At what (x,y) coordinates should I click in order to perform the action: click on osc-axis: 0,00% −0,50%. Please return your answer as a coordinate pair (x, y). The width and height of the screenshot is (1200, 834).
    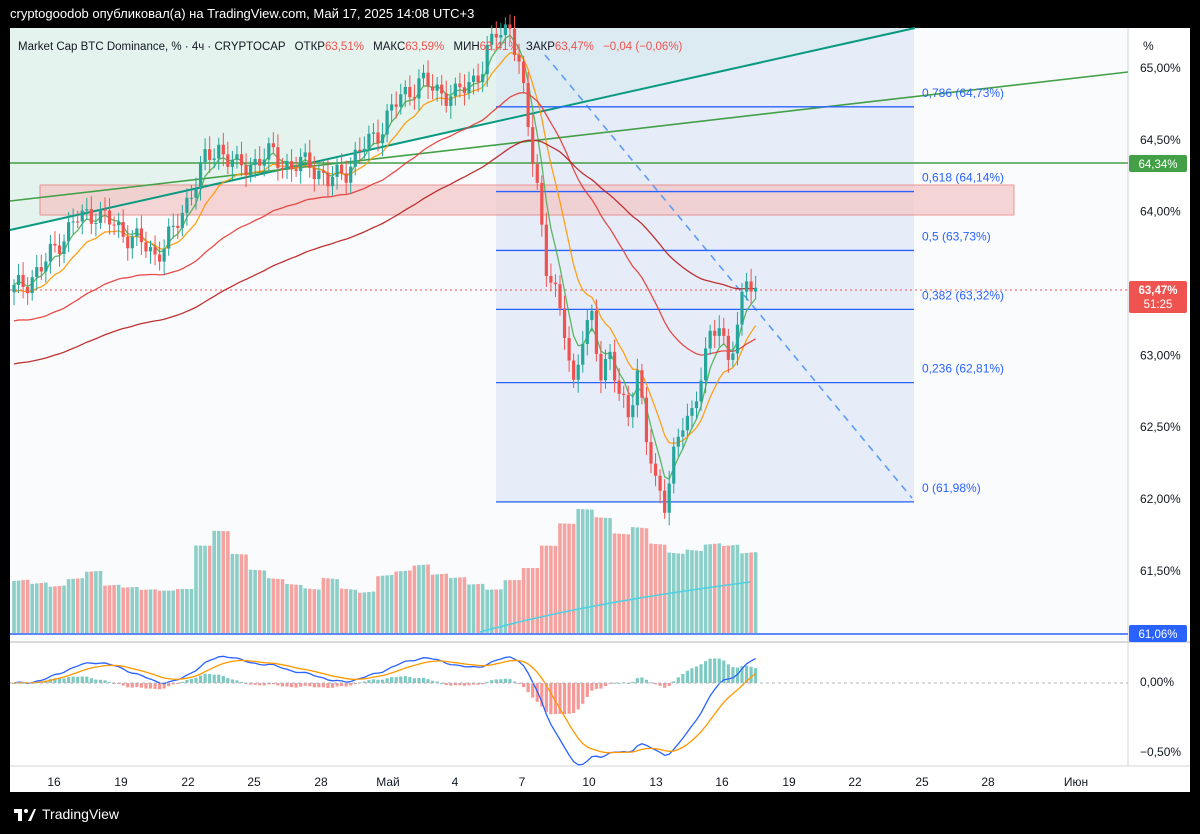
    Looking at the image, I should click on (595, 717).